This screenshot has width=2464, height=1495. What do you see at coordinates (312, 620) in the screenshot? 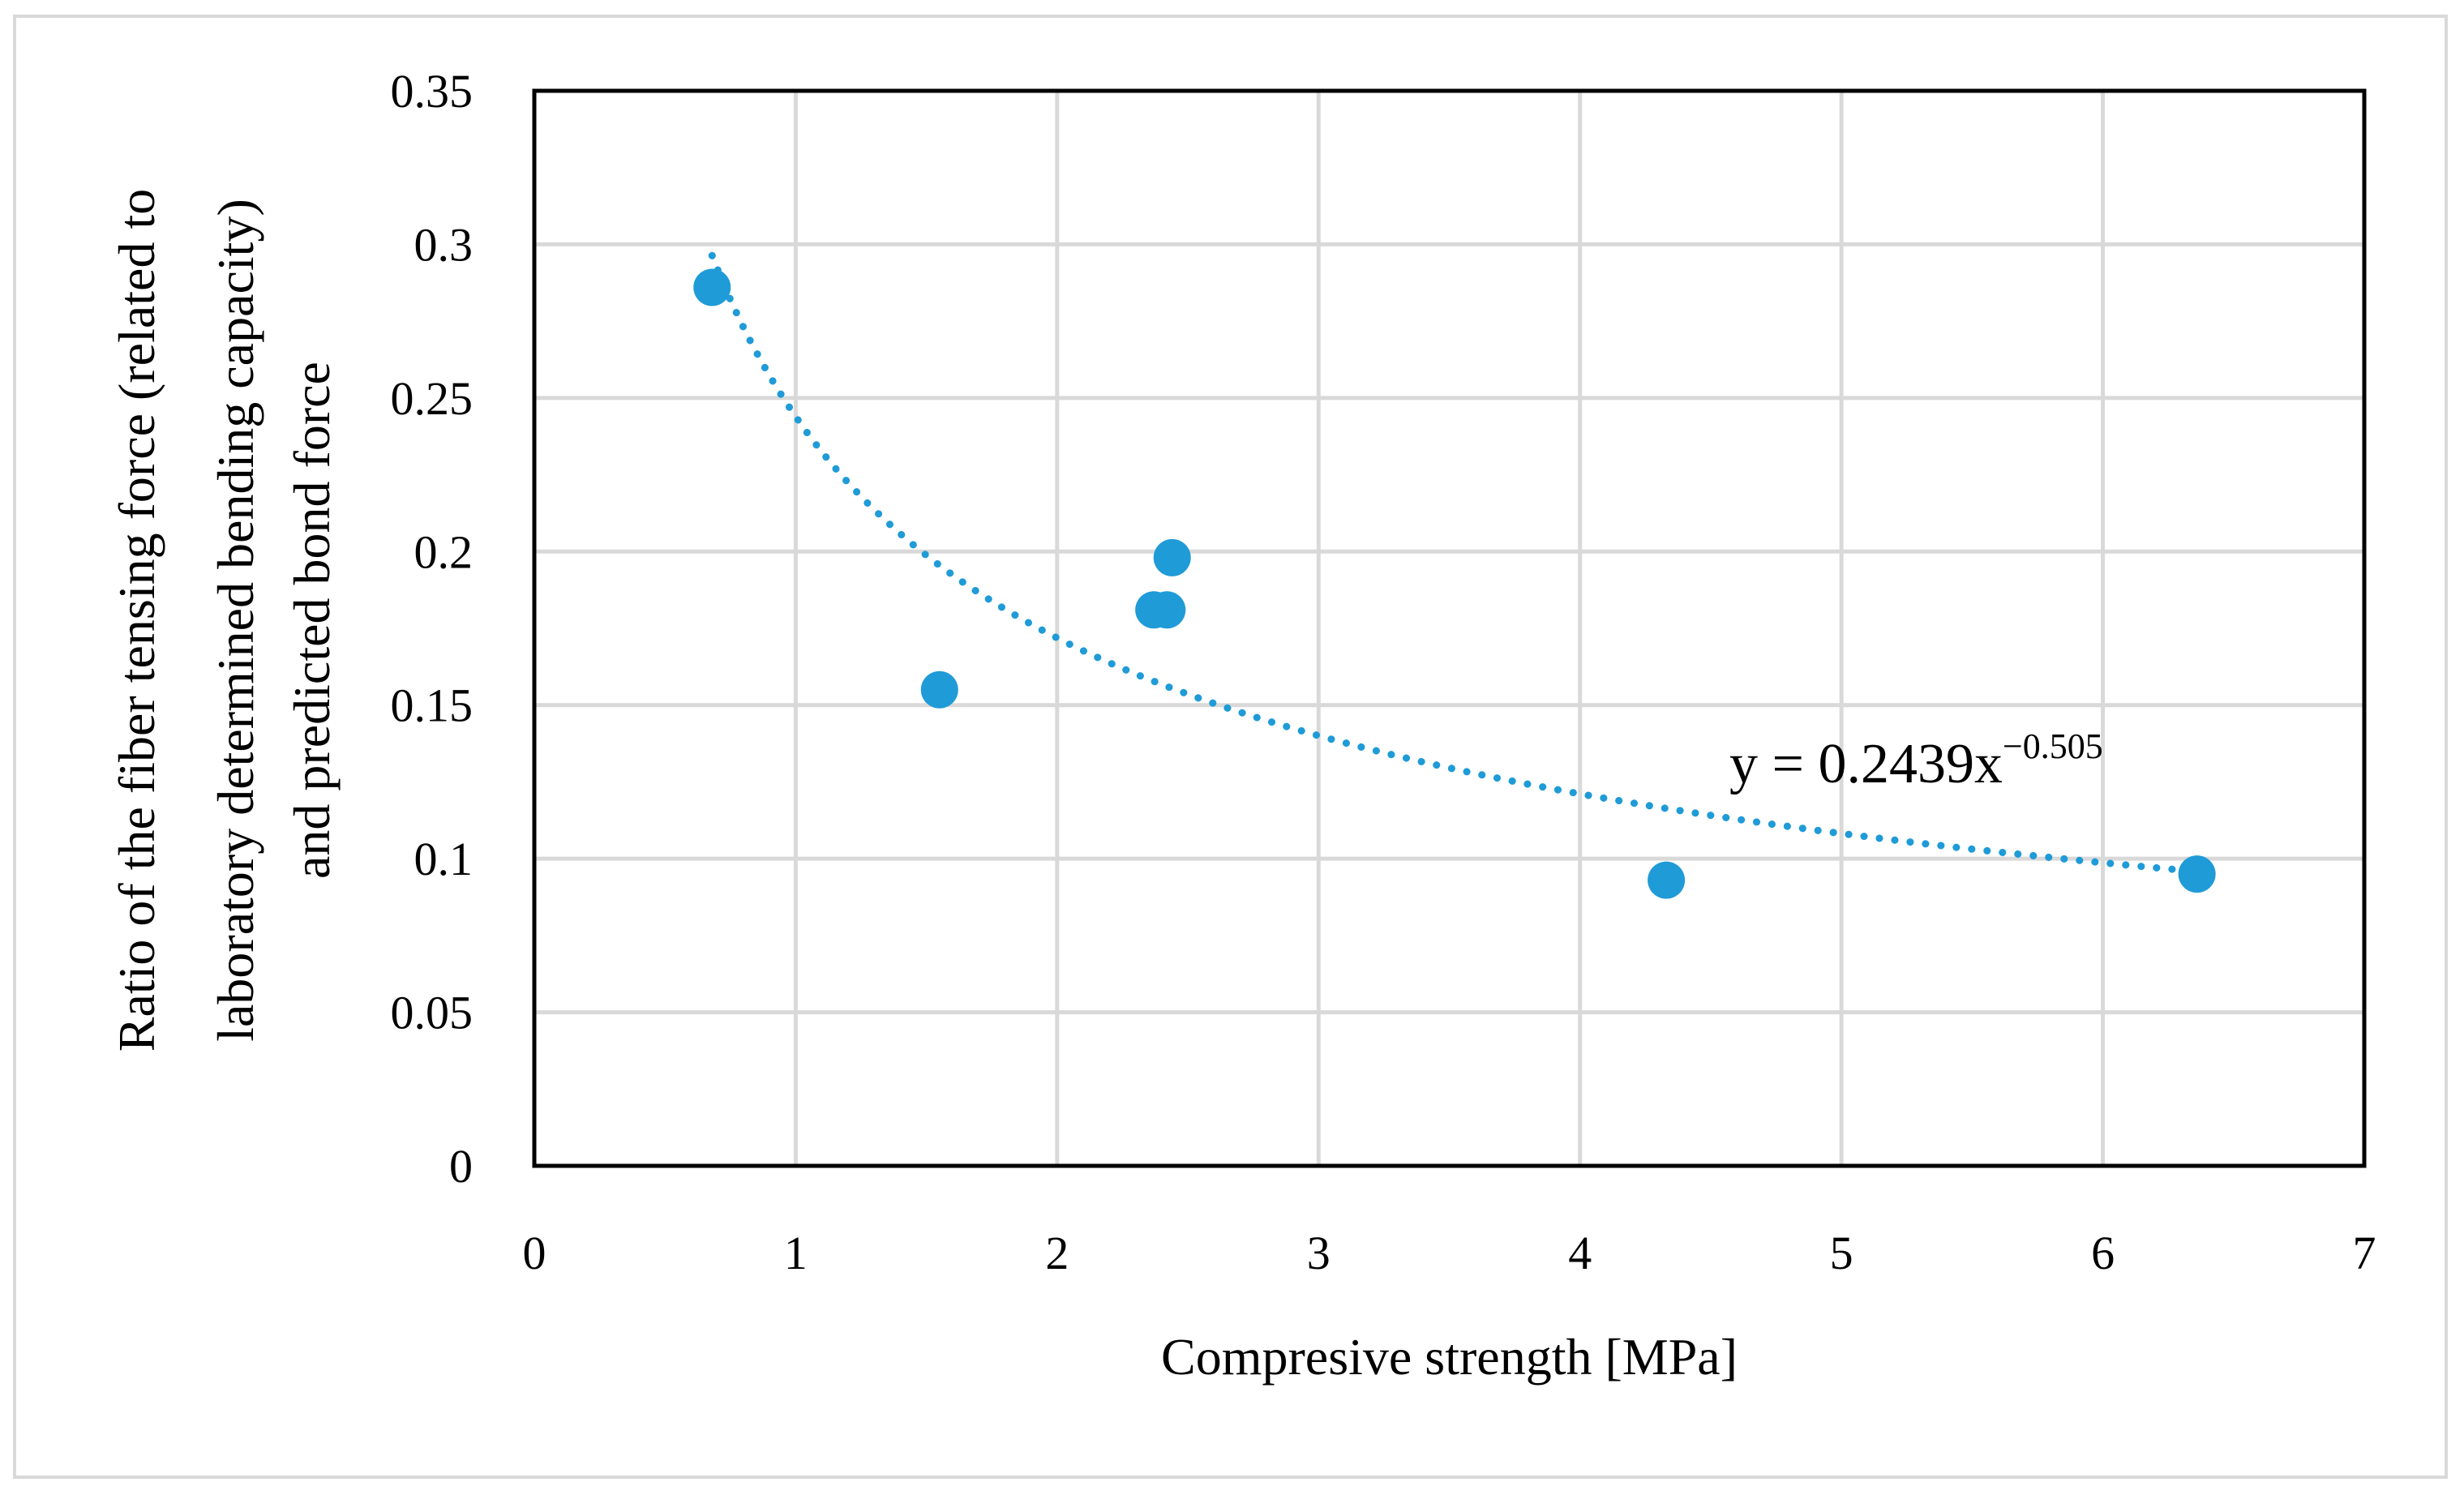
I see `y-axis-title-line-3: and predicted bond force` at bounding box center [312, 620].